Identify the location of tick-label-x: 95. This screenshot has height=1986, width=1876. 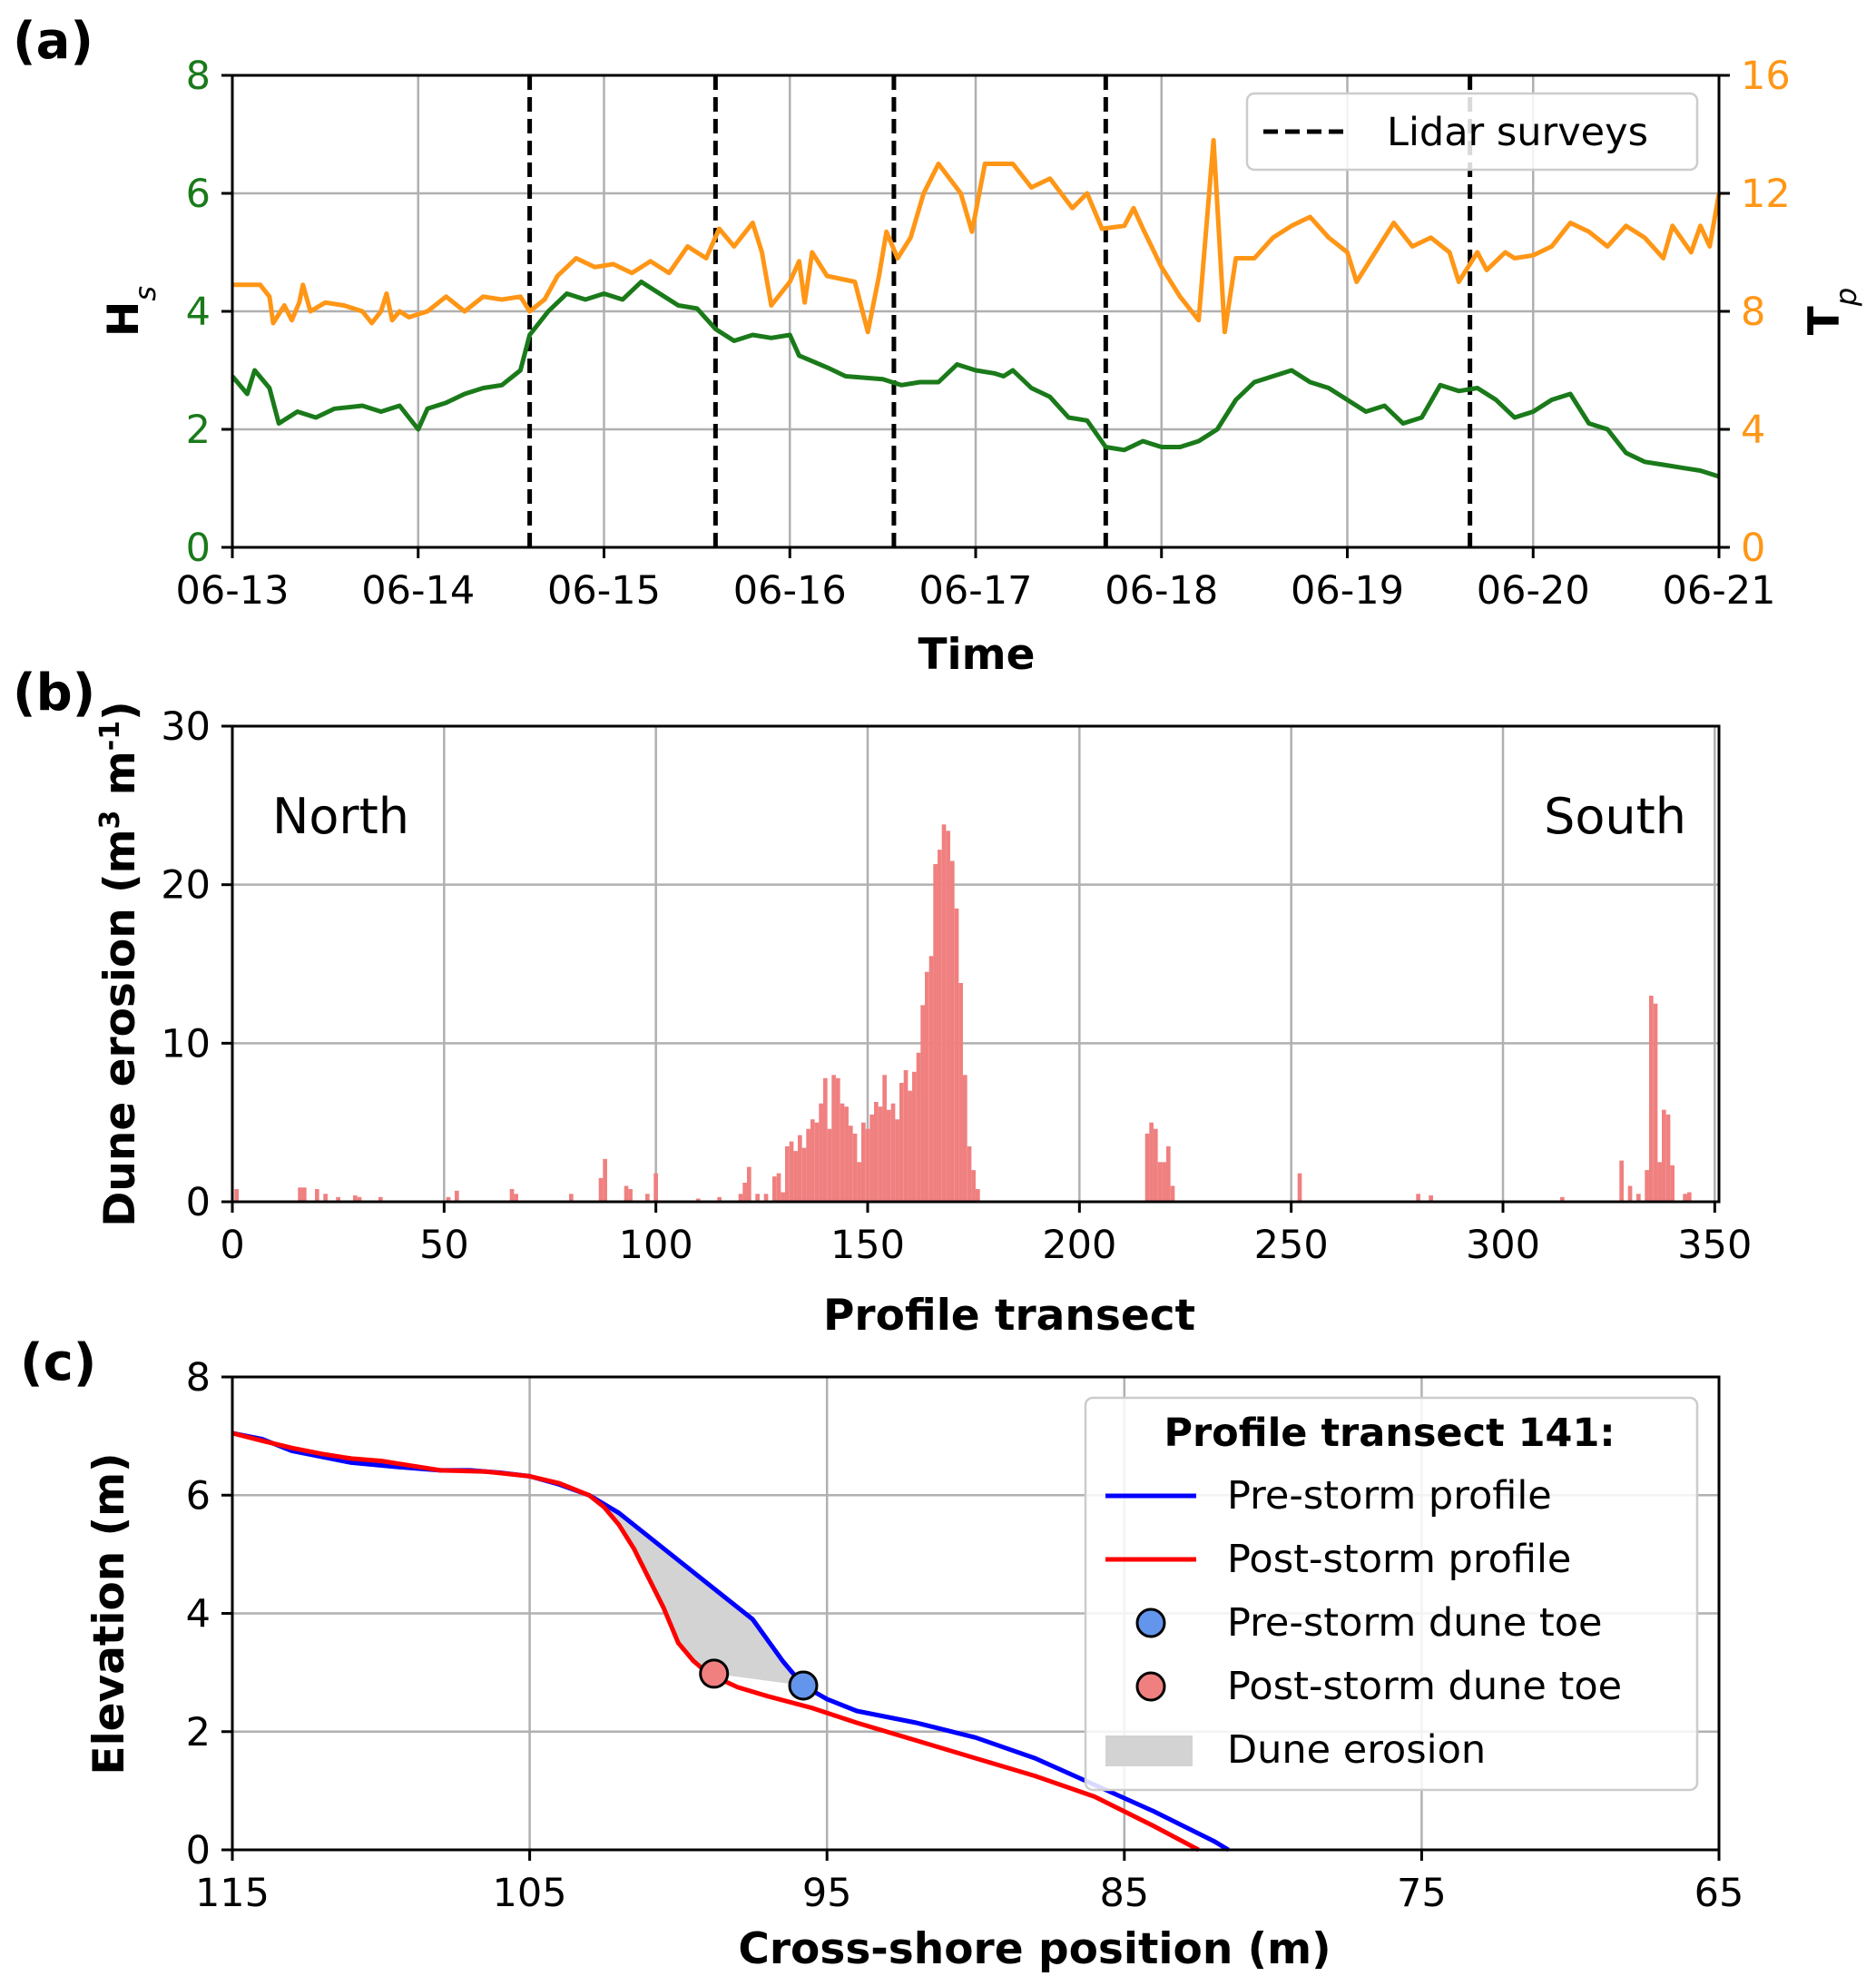
(827, 1893).